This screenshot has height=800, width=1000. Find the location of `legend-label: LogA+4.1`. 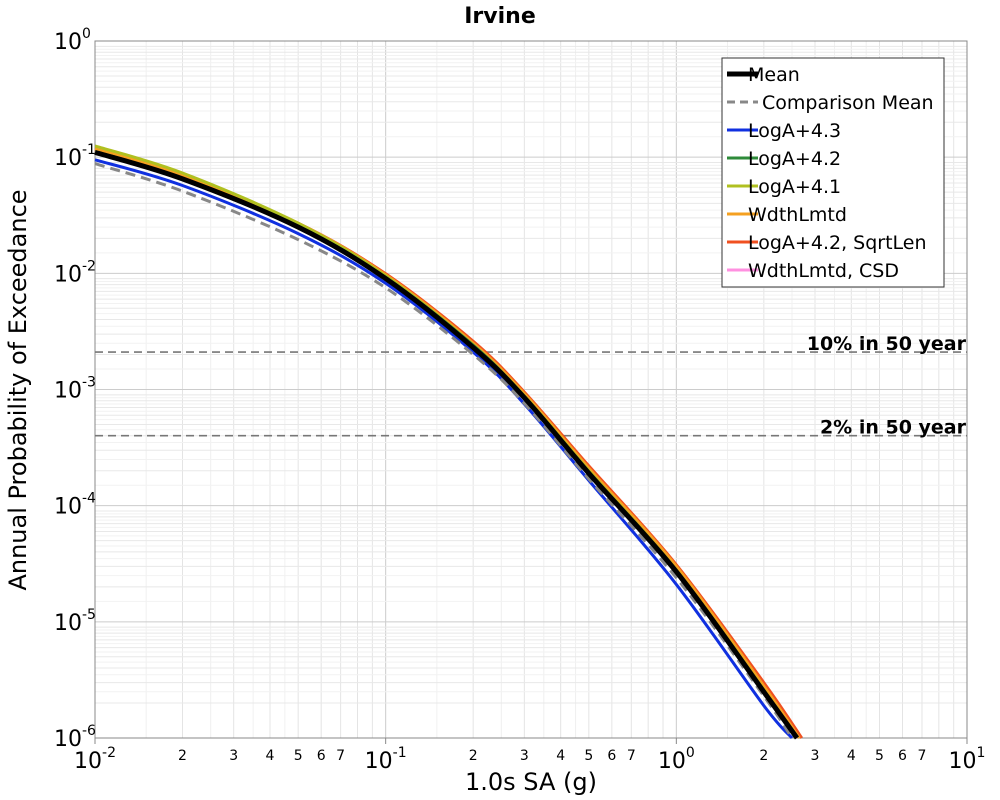

legend-label: LogA+4.1 is located at coordinates (794, 187).